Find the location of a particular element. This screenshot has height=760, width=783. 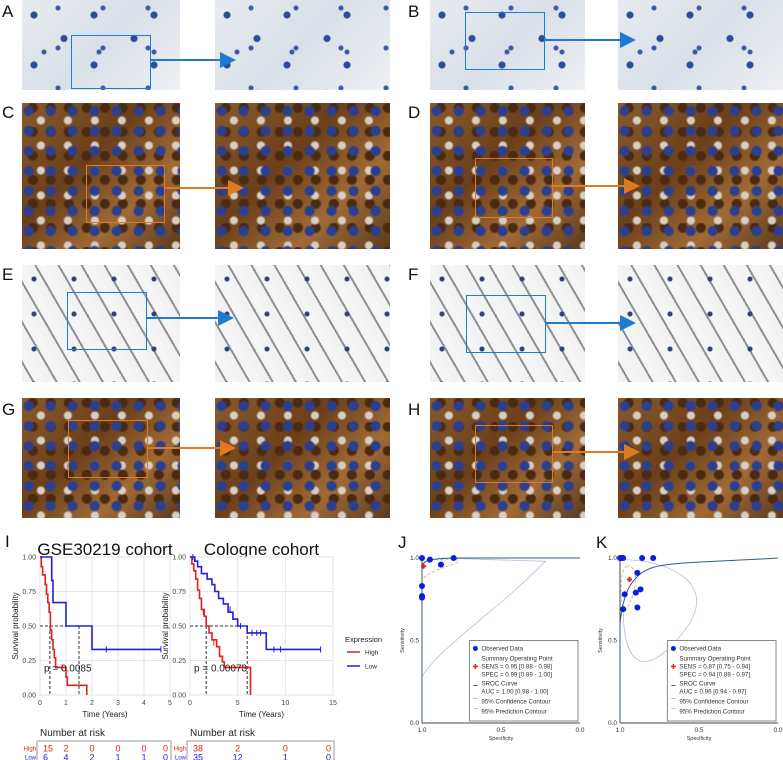

micrograph-e-zoom is located at coordinates (302, 323).